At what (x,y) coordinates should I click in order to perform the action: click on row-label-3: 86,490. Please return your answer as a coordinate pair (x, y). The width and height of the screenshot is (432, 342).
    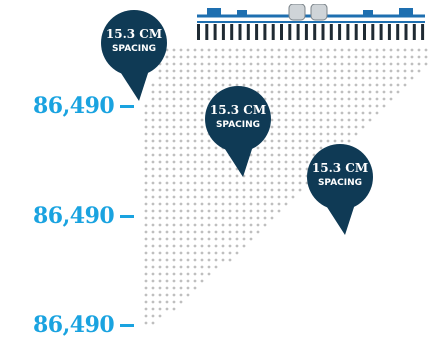
    Looking at the image, I should click on (84, 325).